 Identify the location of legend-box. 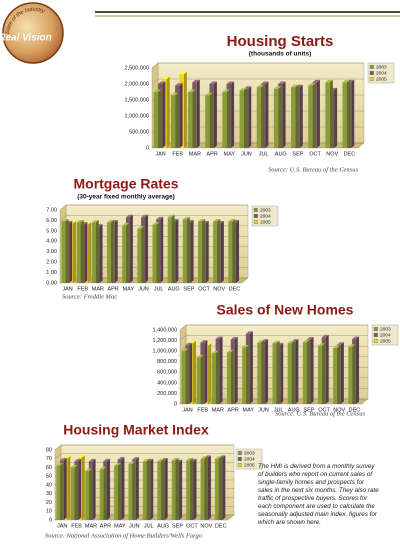
(385, 335).